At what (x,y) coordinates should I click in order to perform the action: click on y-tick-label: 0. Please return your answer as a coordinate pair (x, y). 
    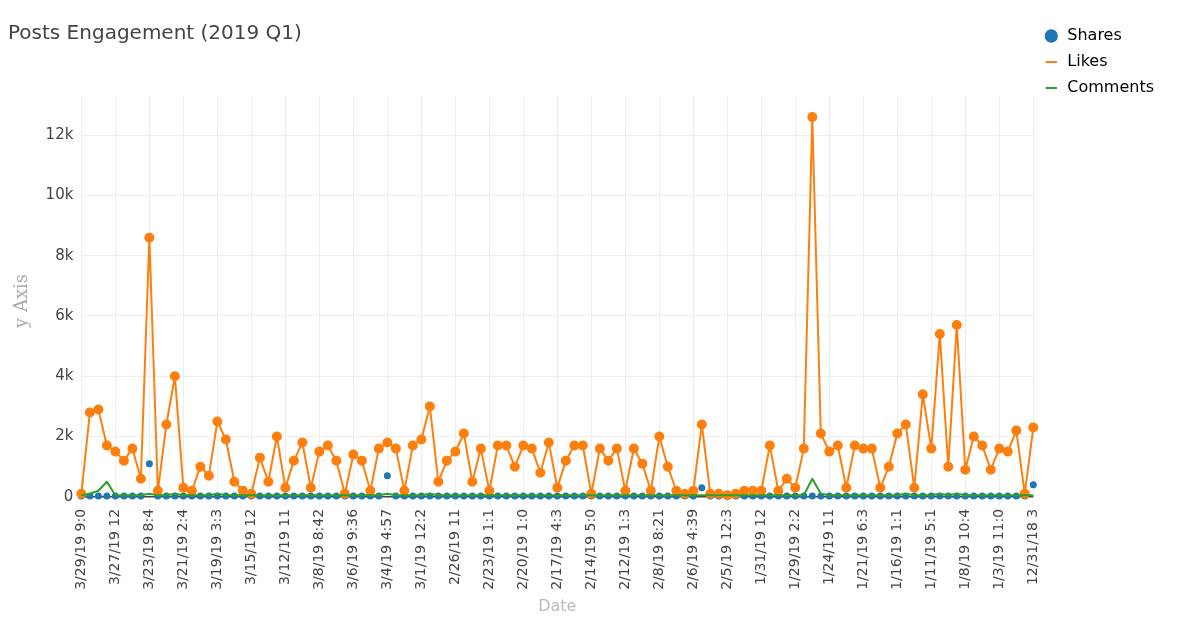
    Looking at the image, I should click on (68, 495).